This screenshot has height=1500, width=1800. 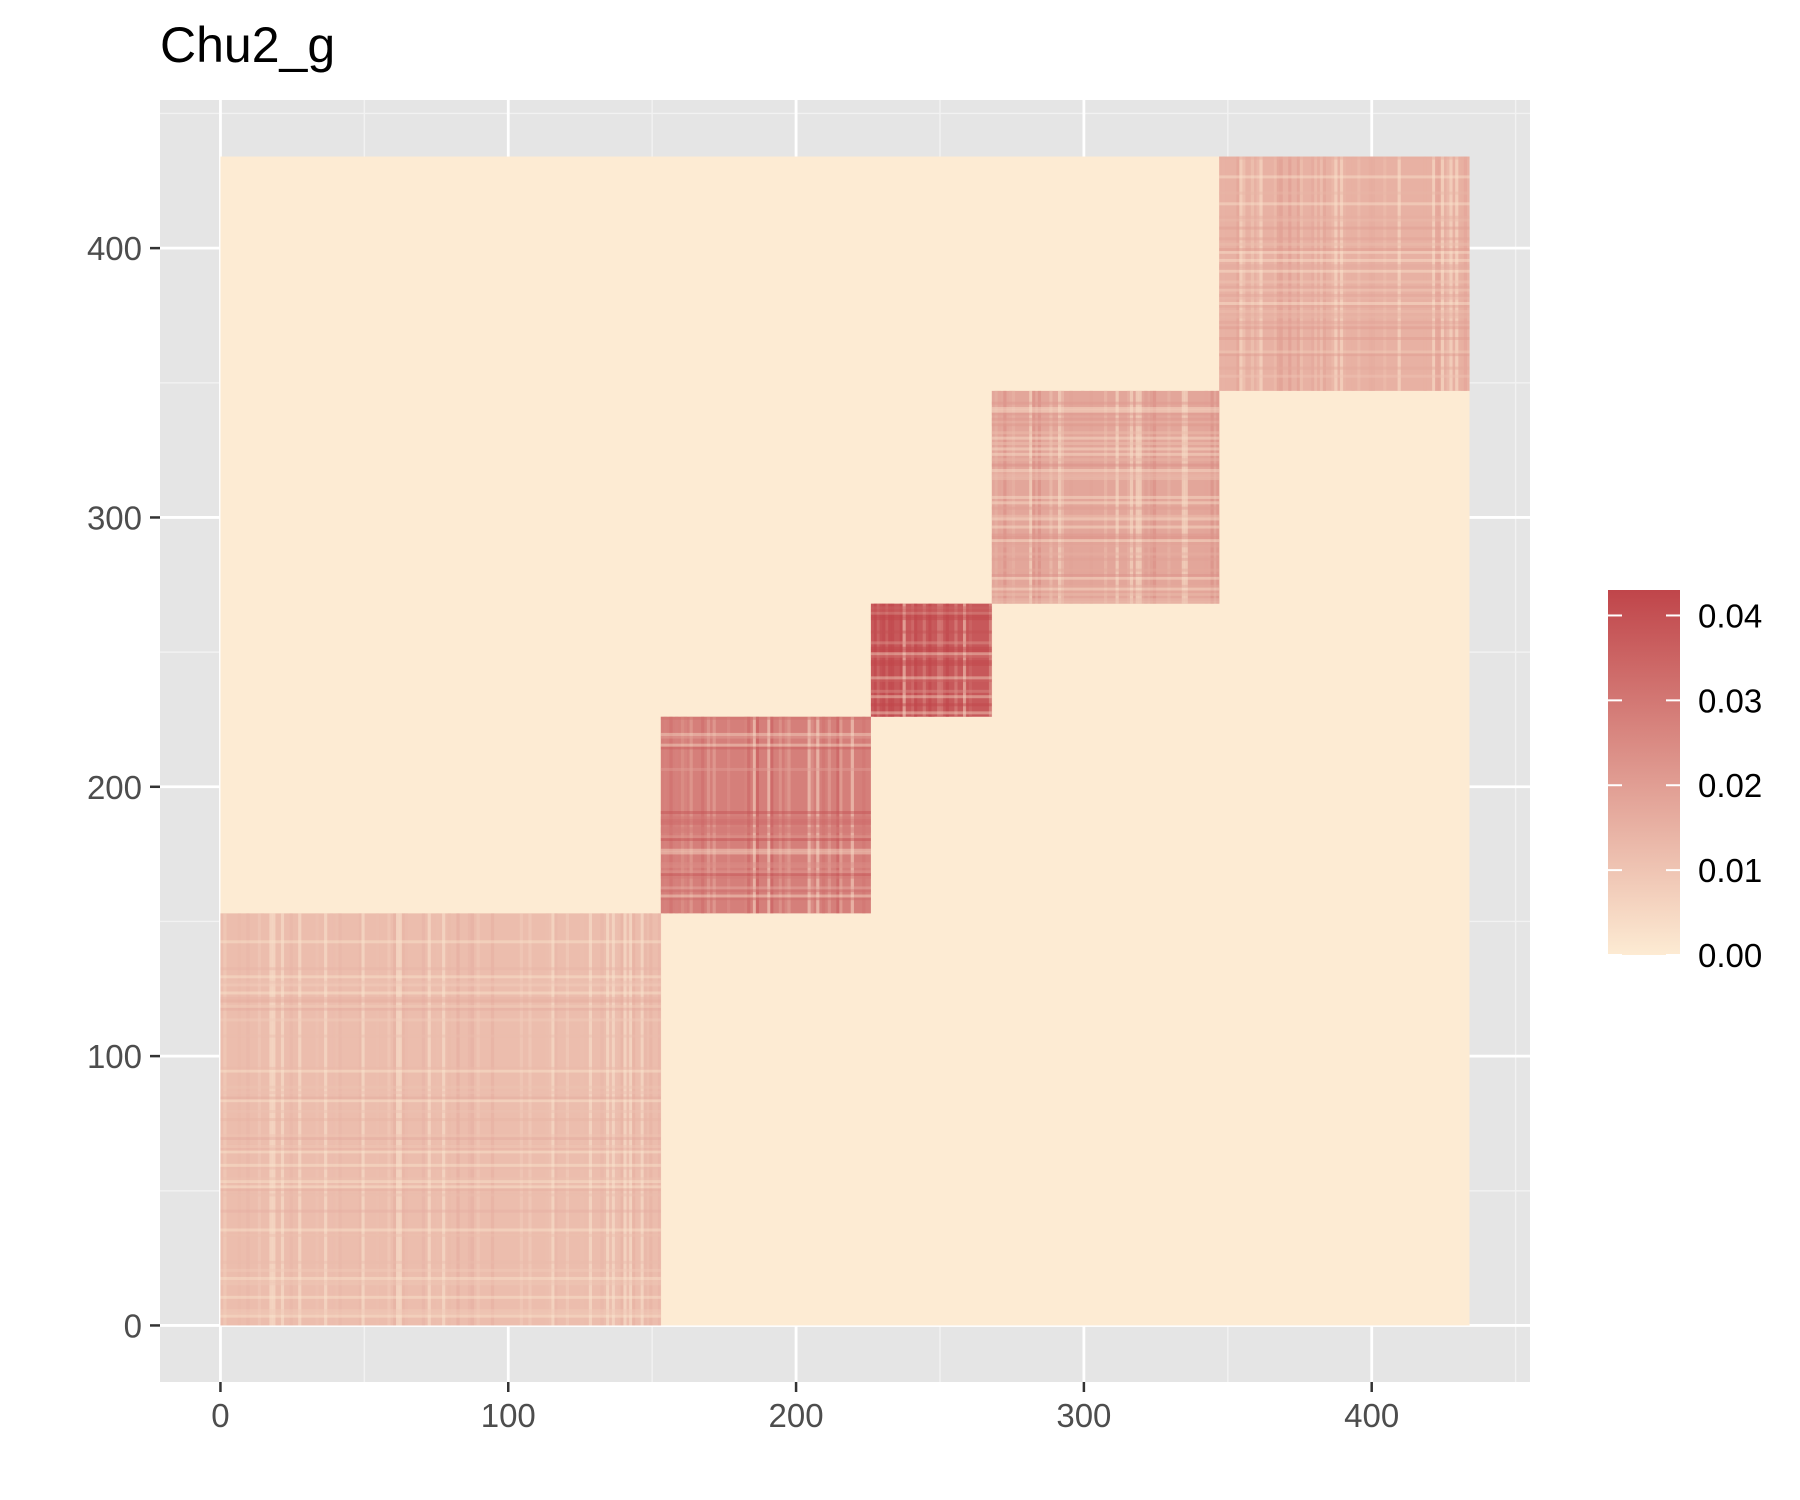 I want to click on legend-colorbar, so click(x=1644, y=772).